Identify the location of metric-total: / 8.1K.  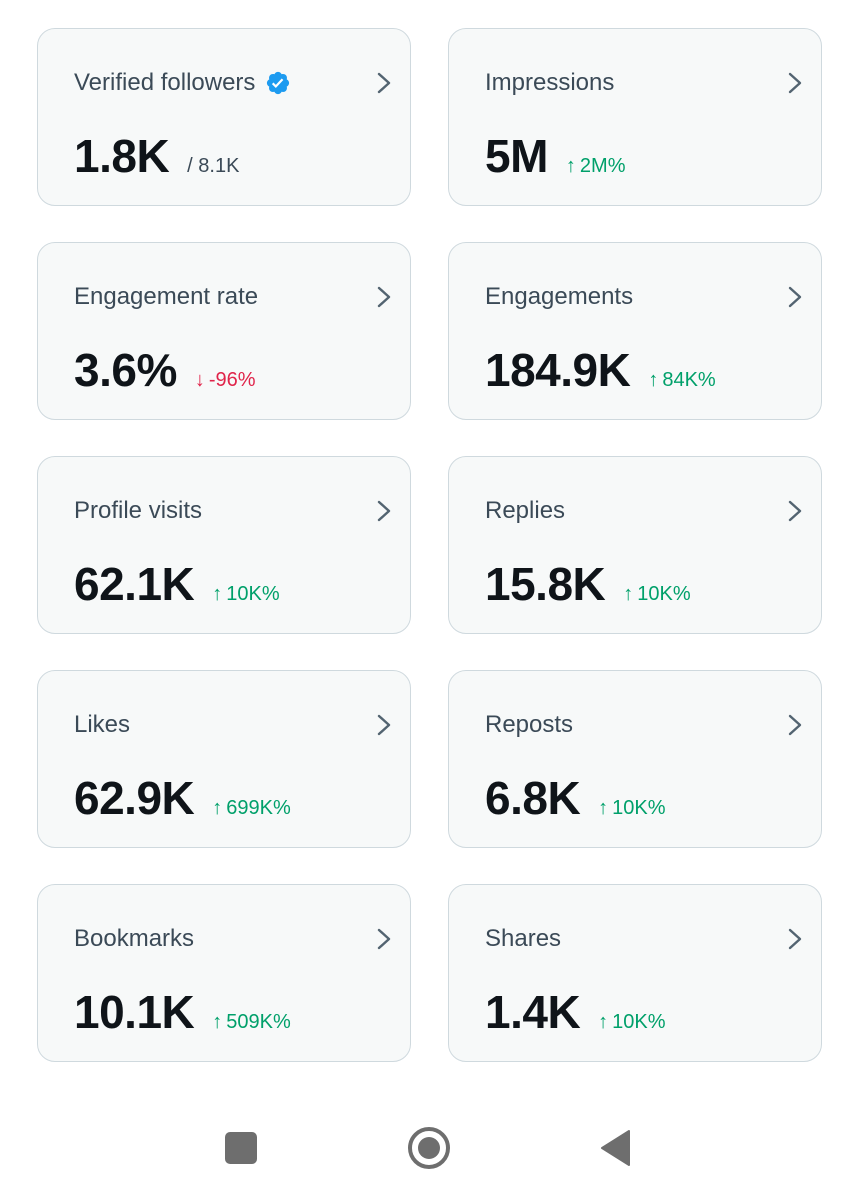
(213, 166).